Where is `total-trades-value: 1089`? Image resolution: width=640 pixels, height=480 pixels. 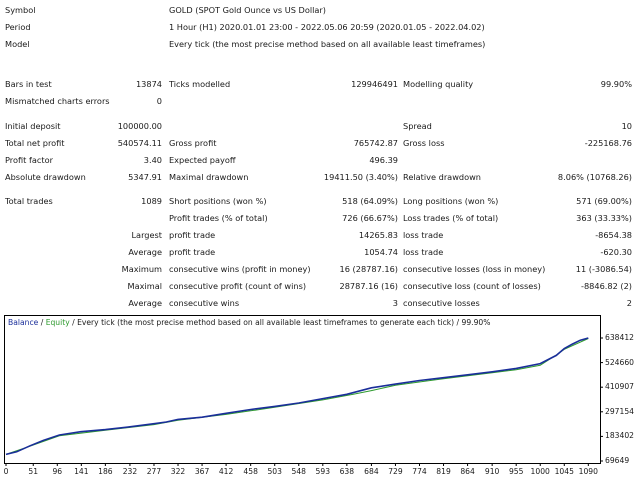 total-trades-value: 1089 is located at coordinates (151, 201).